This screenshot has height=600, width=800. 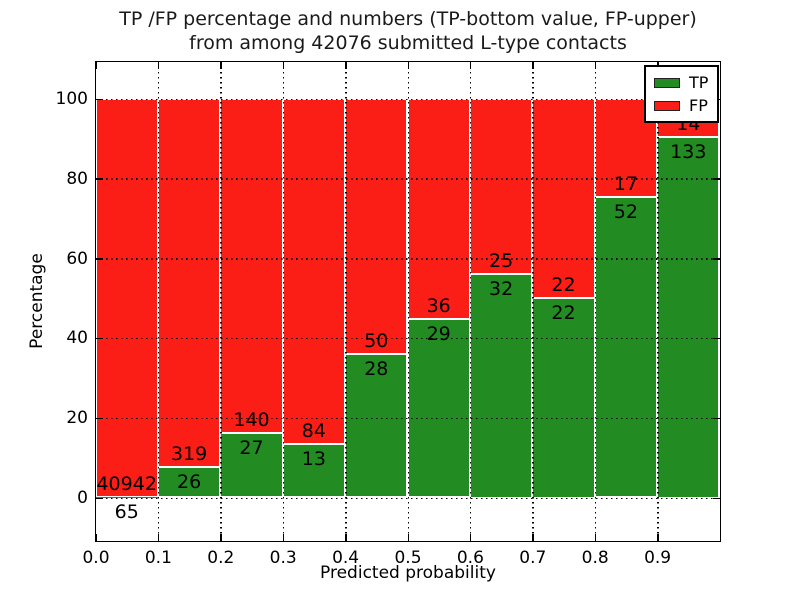 What do you see at coordinates (126, 483) in the screenshot?
I see `fp-count-label: 40942` at bounding box center [126, 483].